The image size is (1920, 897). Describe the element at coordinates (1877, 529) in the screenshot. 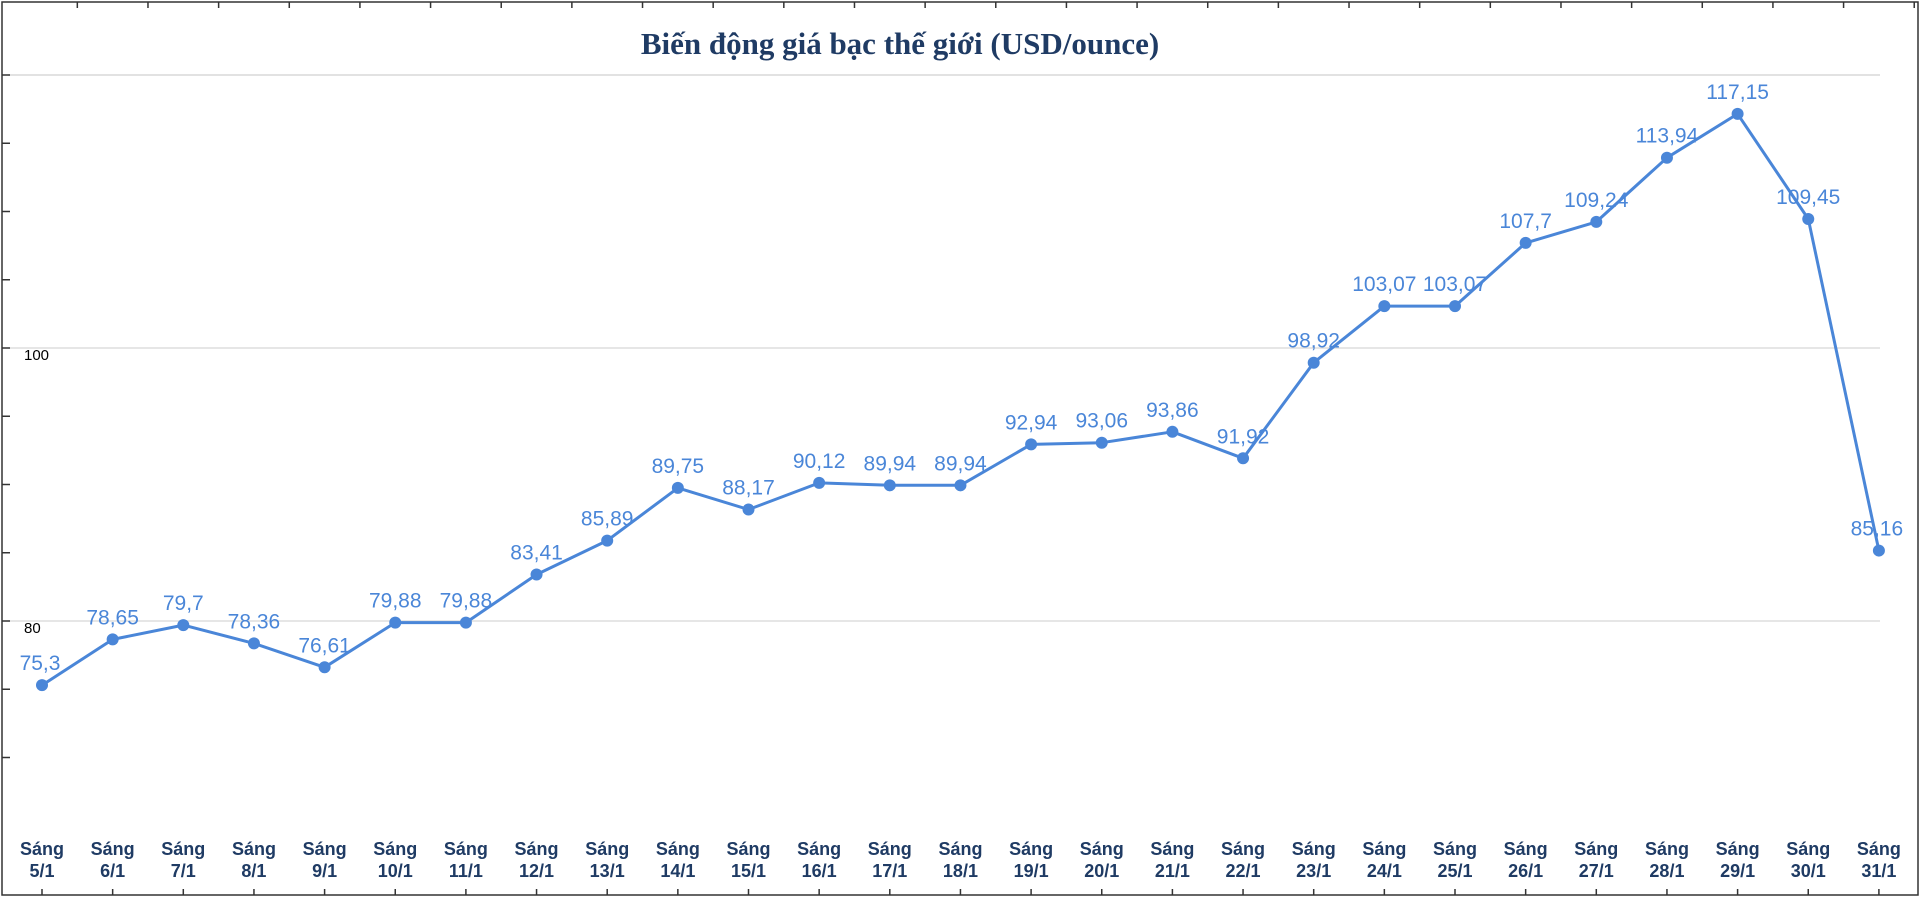

I see `data-label: 85,16` at that location.